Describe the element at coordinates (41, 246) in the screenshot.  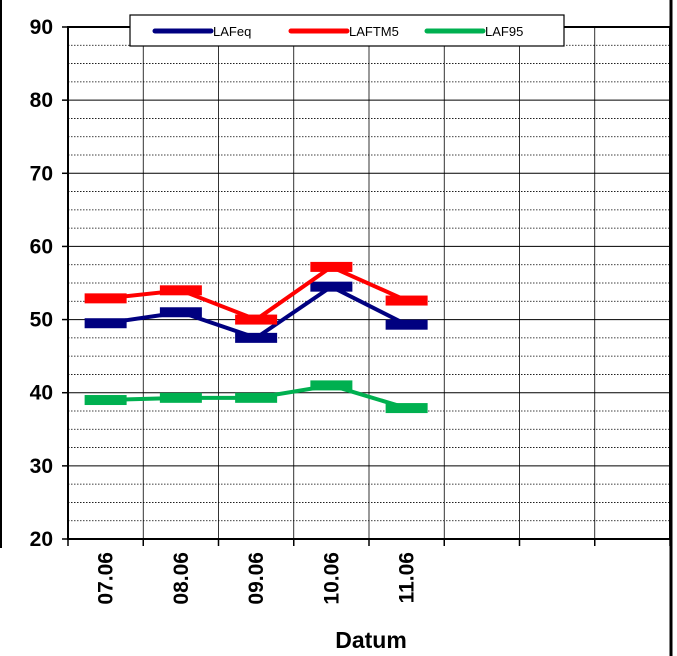
I see `y-tick-label: 60` at that location.